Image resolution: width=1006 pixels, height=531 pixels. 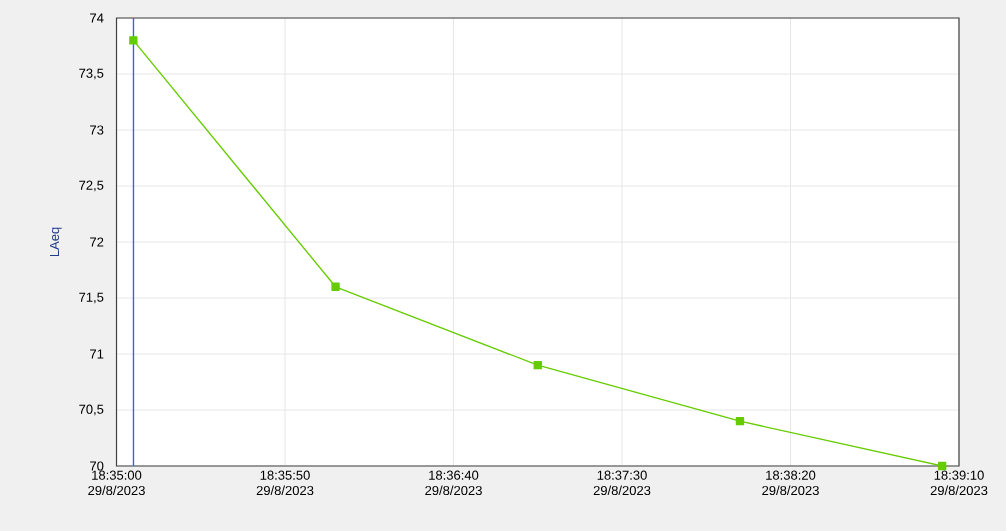 I want to click on x-tick-label: 18:36:40 29/8/2023, so click(x=453, y=483).